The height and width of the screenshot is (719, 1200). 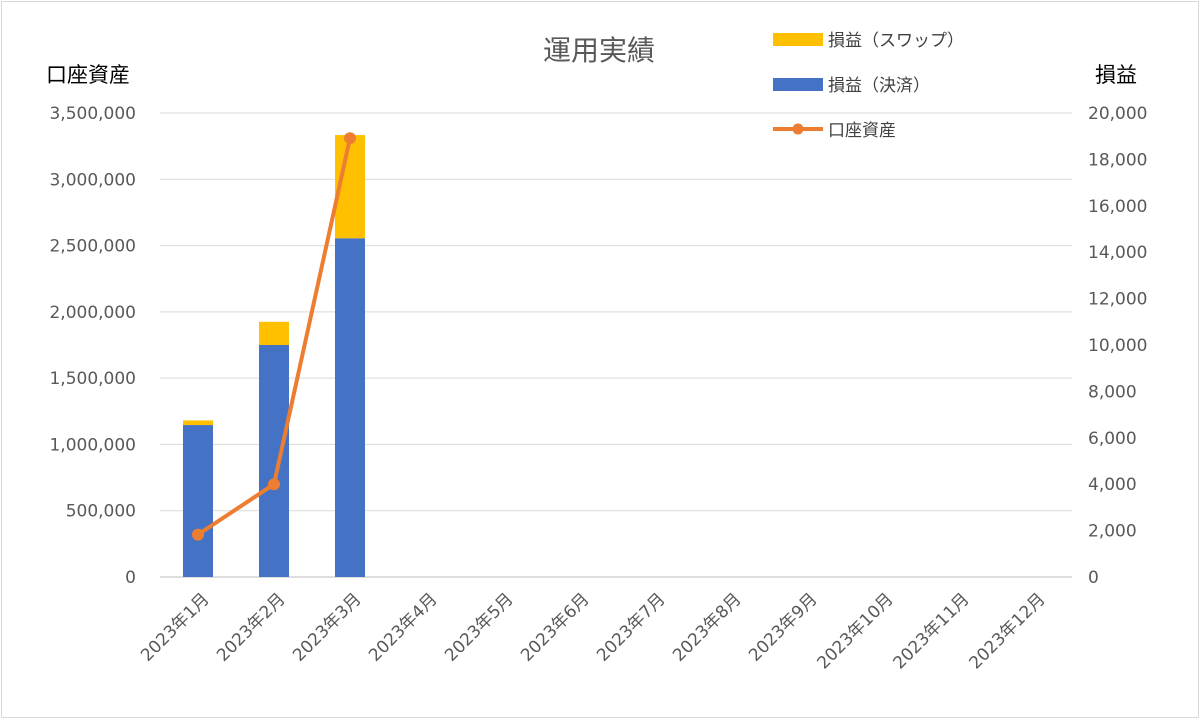 What do you see at coordinates (92, 114) in the screenshot?
I see `left-tick-label: 3,500,000` at bounding box center [92, 114].